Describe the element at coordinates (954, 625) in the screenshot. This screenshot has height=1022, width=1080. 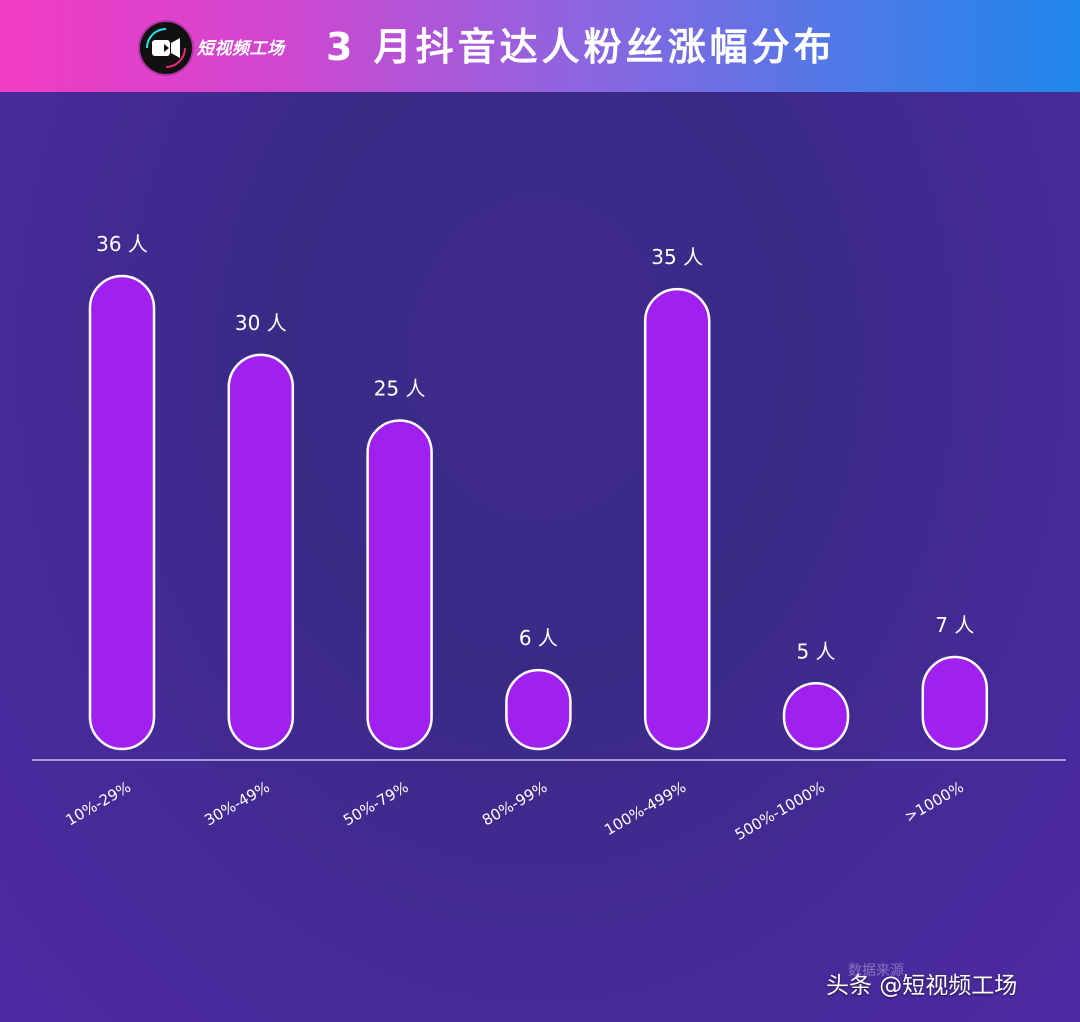
I see `data-label: 7 人` at that location.